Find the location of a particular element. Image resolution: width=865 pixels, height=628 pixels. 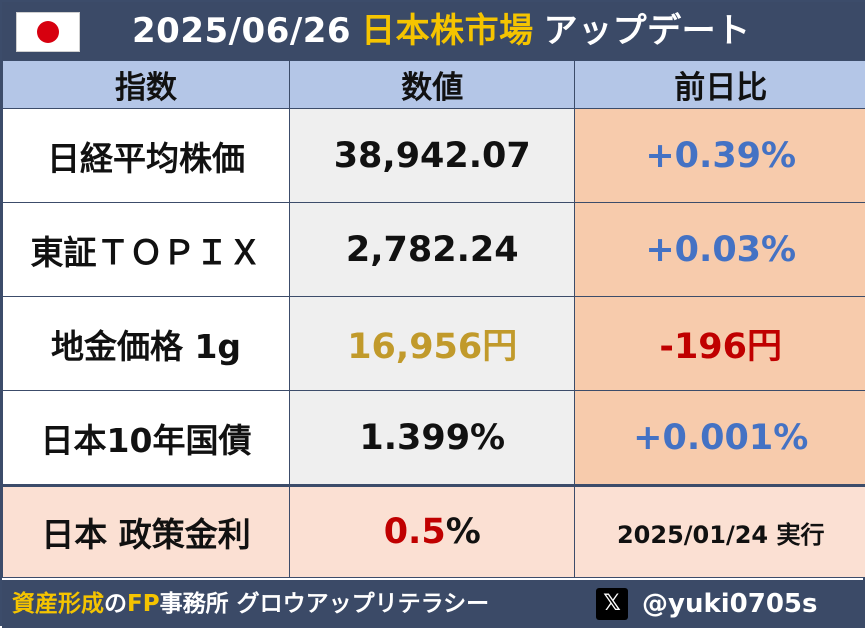

japan-flag-icon is located at coordinates (48, 32).